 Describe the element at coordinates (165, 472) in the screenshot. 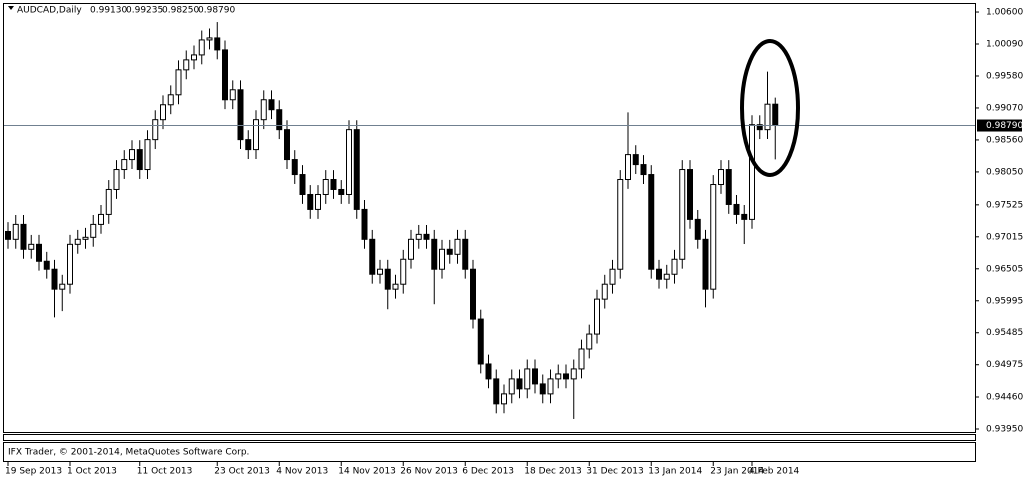

I see `x-tick-label: 11 Oct 2013` at that location.